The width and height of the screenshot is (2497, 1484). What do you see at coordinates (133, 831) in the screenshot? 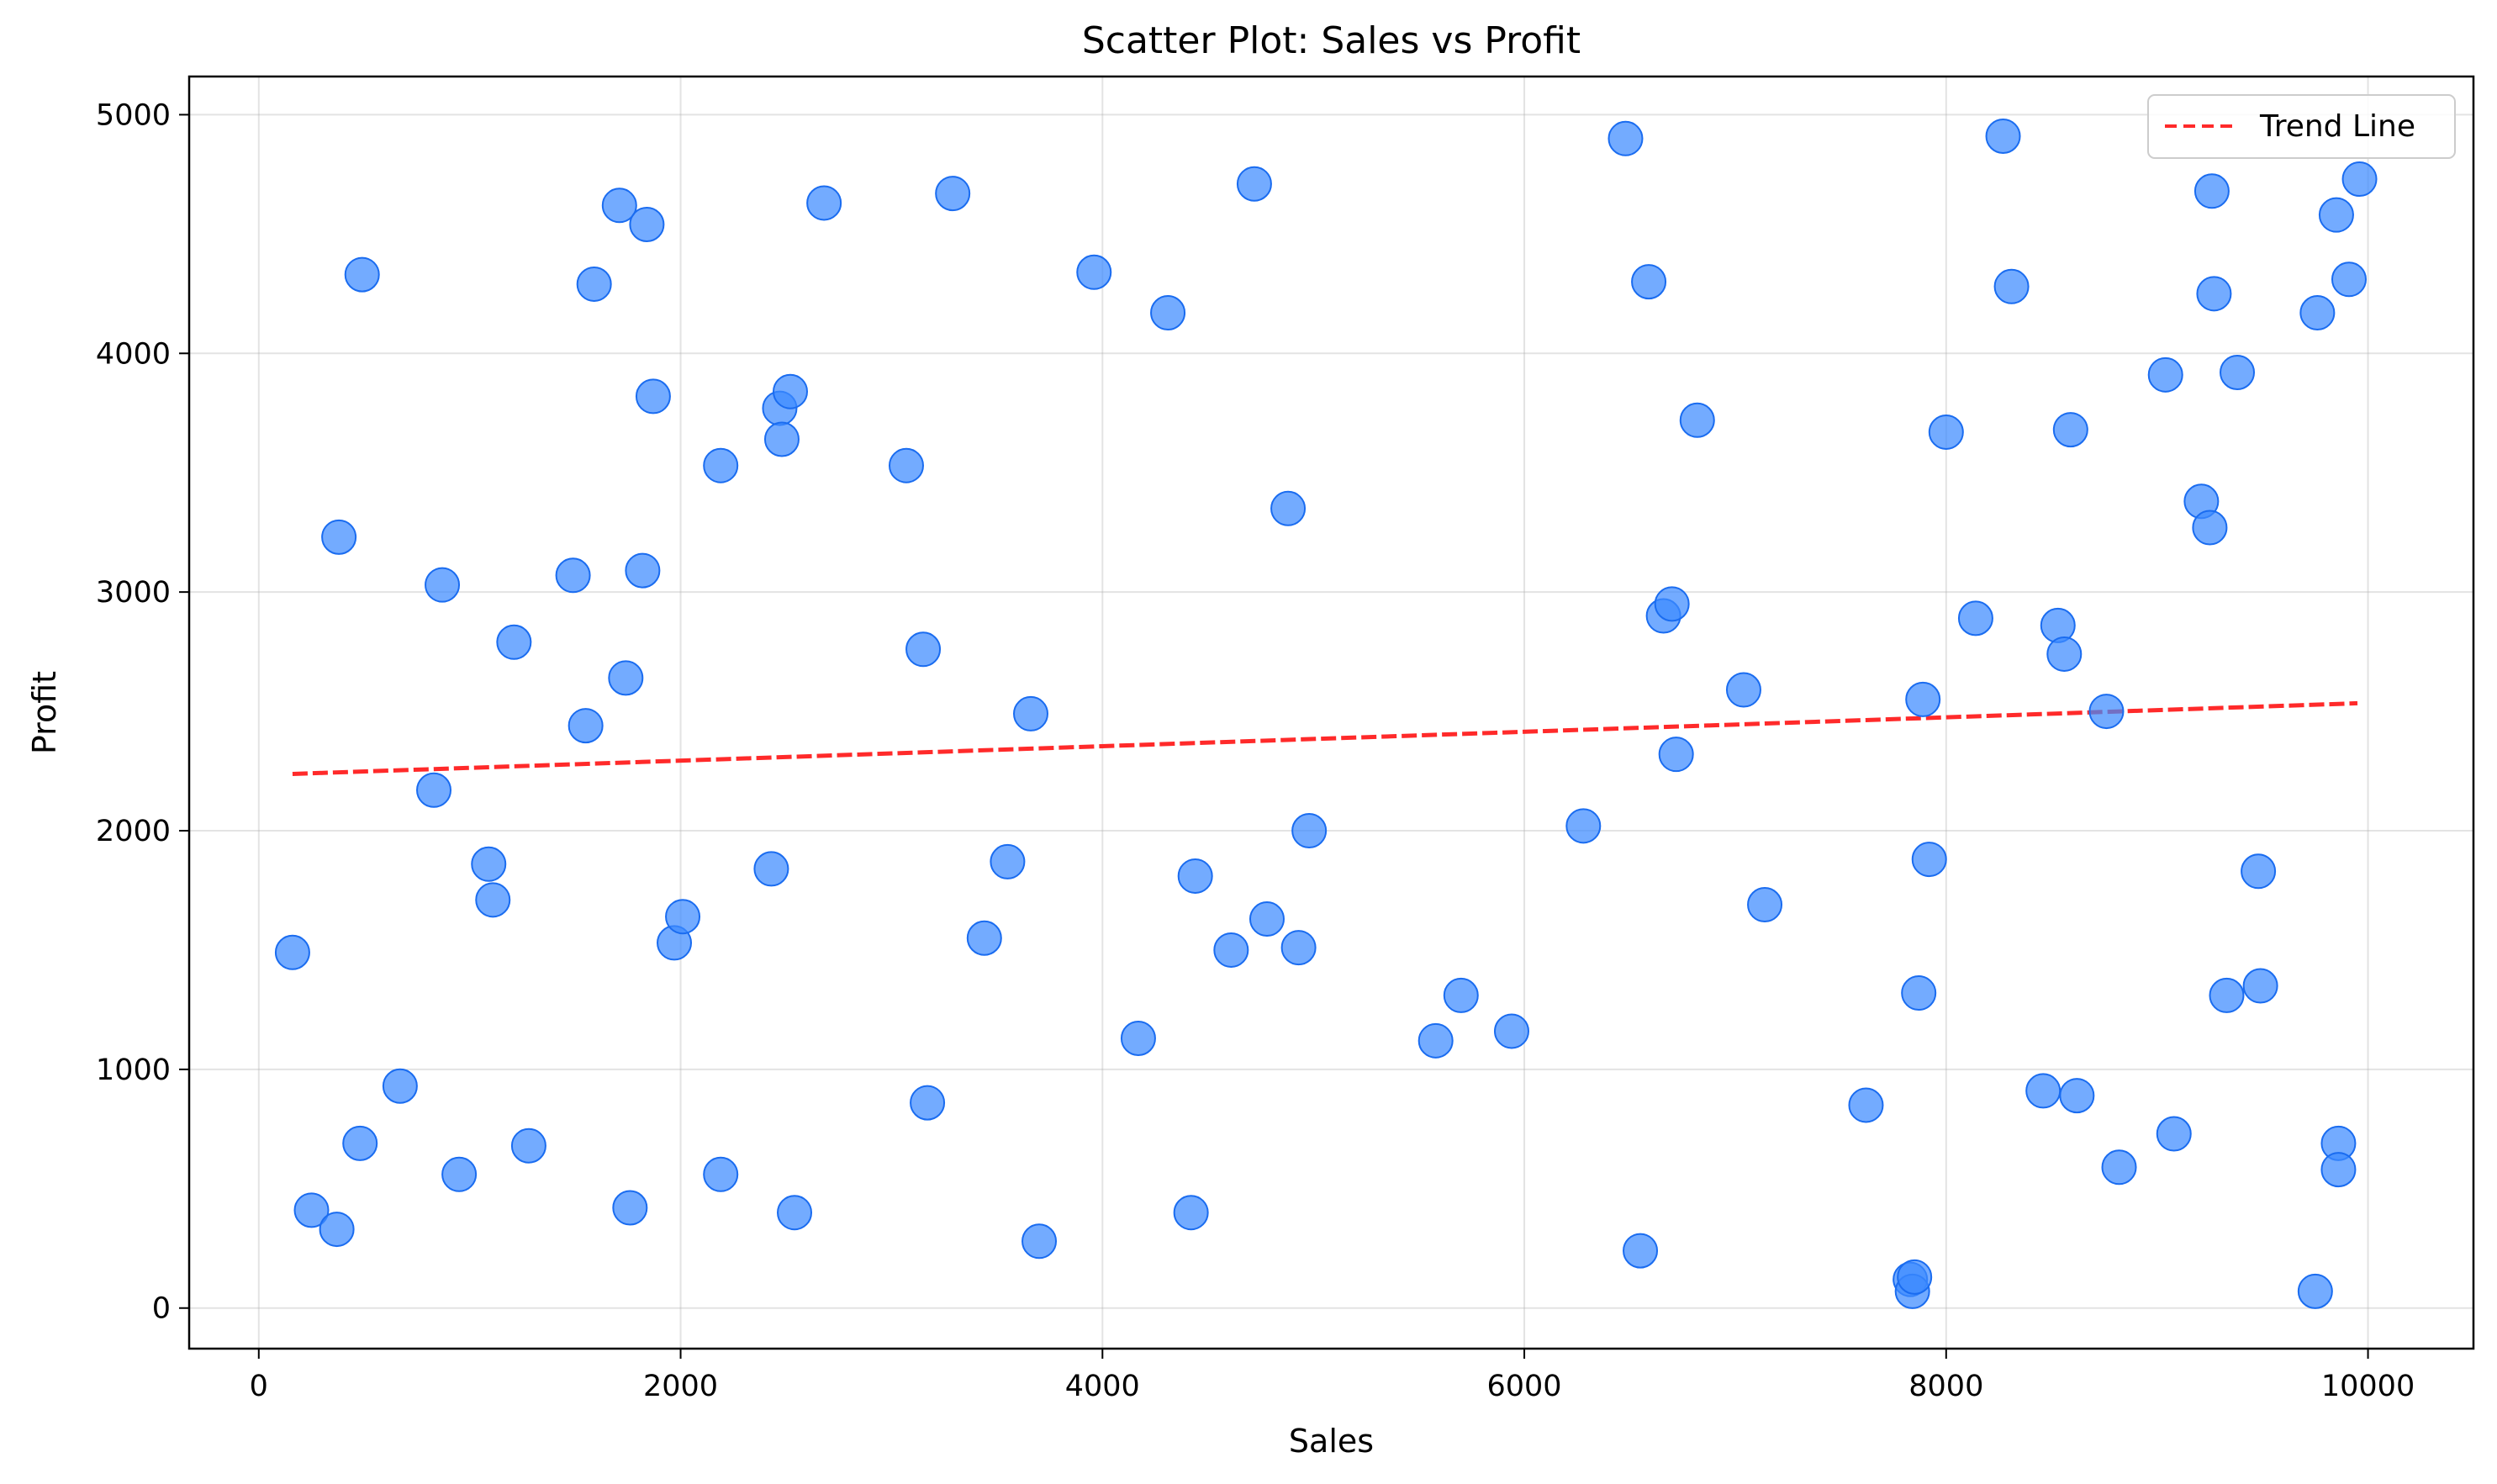
I see `y-tick-label: 2000` at bounding box center [133, 831].